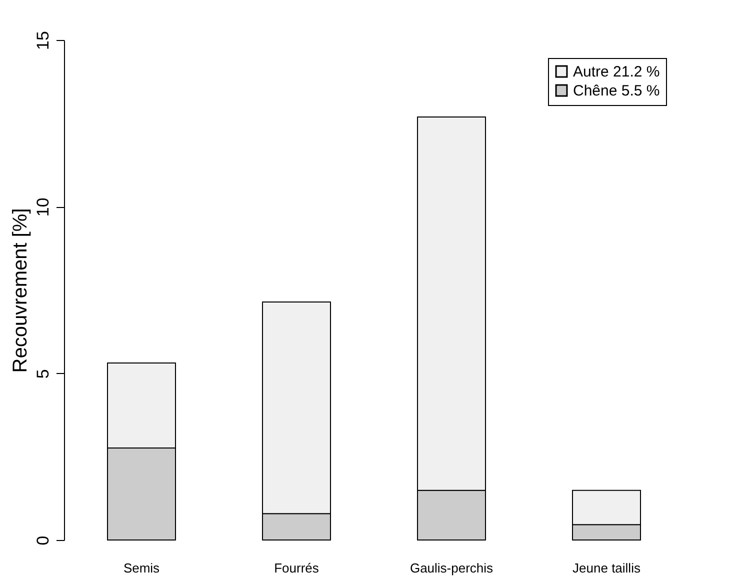 The width and height of the screenshot is (733, 588). What do you see at coordinates (43, 541) in the screenshot?
I see `y-tick-label: 0` at bounding box center [43, 541].